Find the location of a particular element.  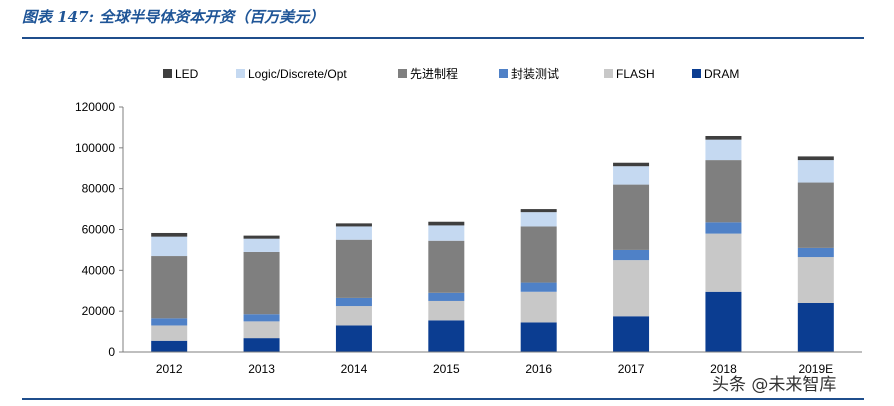

bar-2012-dram is located at coordinates (169, 346).